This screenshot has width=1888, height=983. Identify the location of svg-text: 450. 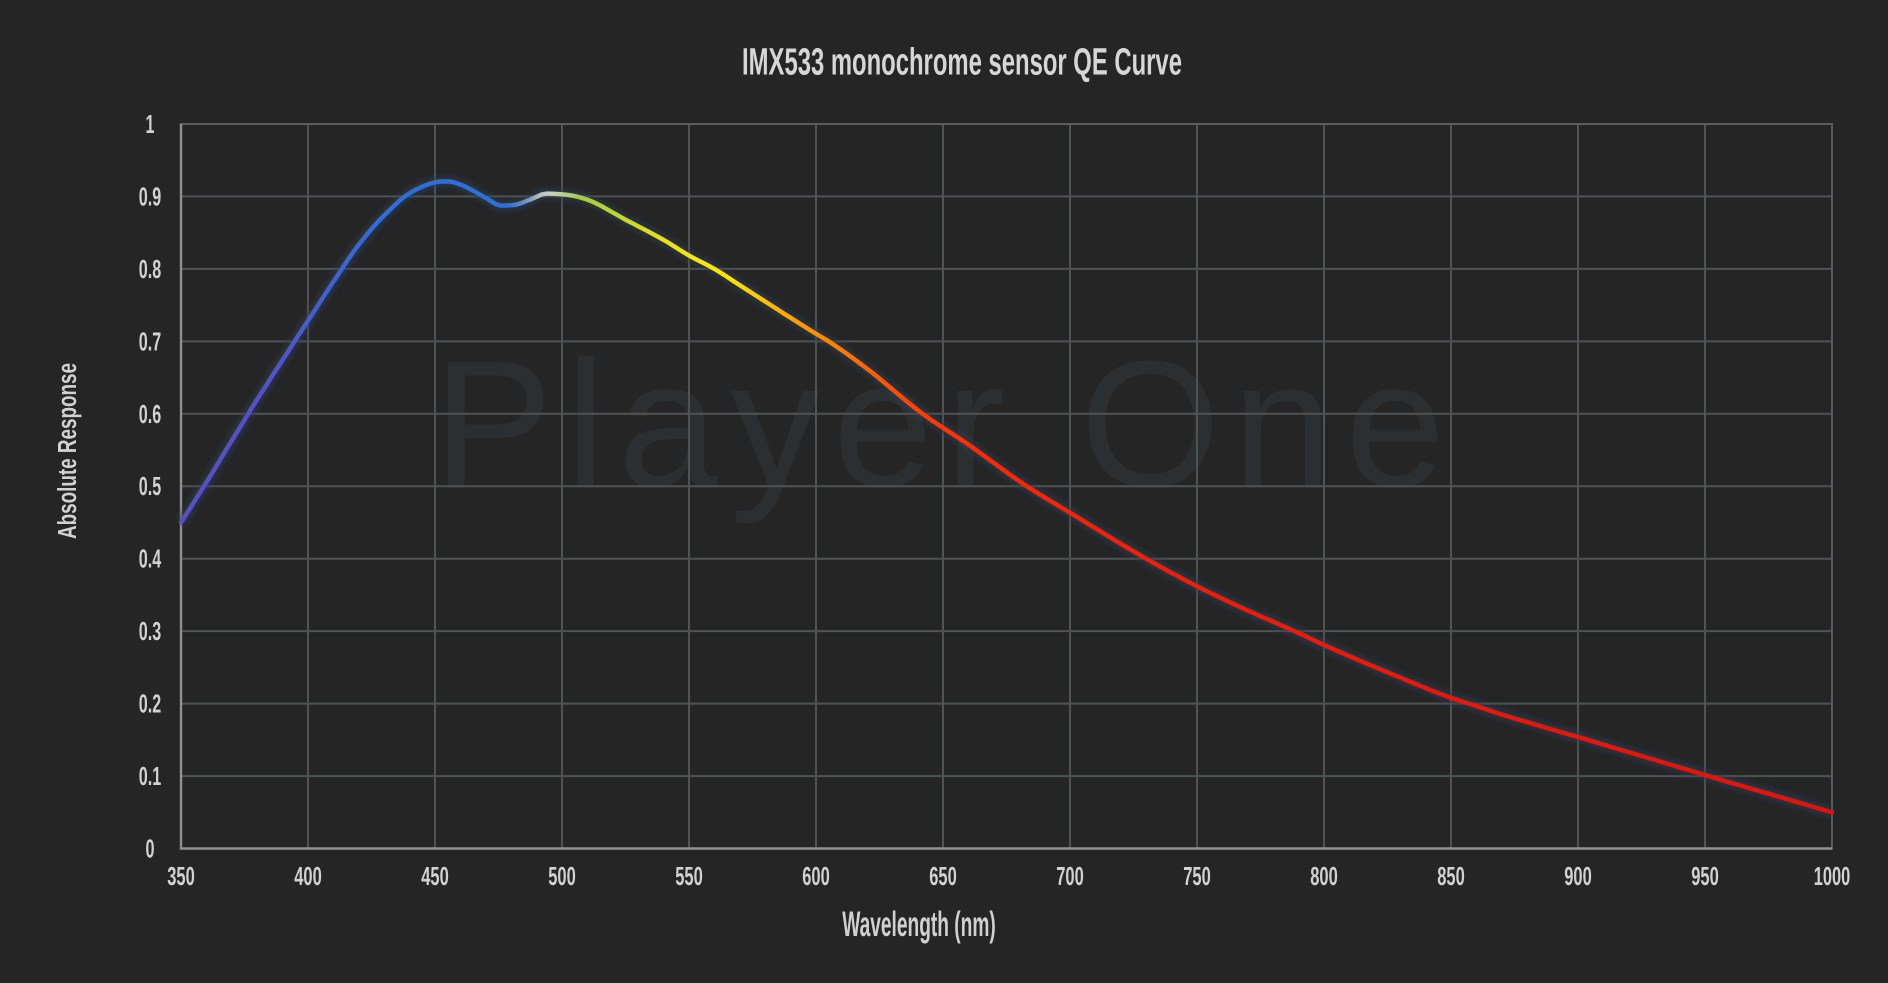
(434, 876).